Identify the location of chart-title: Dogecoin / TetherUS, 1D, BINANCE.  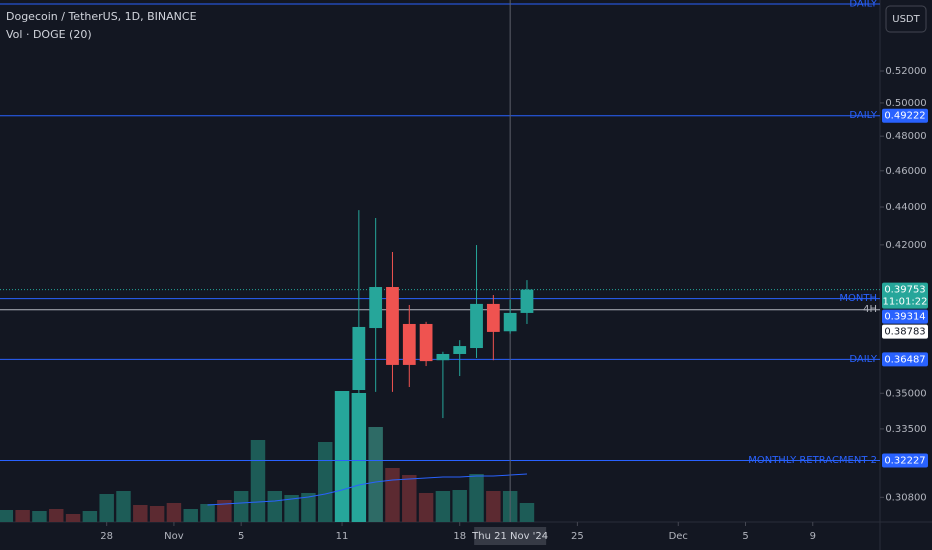
(101, 16).